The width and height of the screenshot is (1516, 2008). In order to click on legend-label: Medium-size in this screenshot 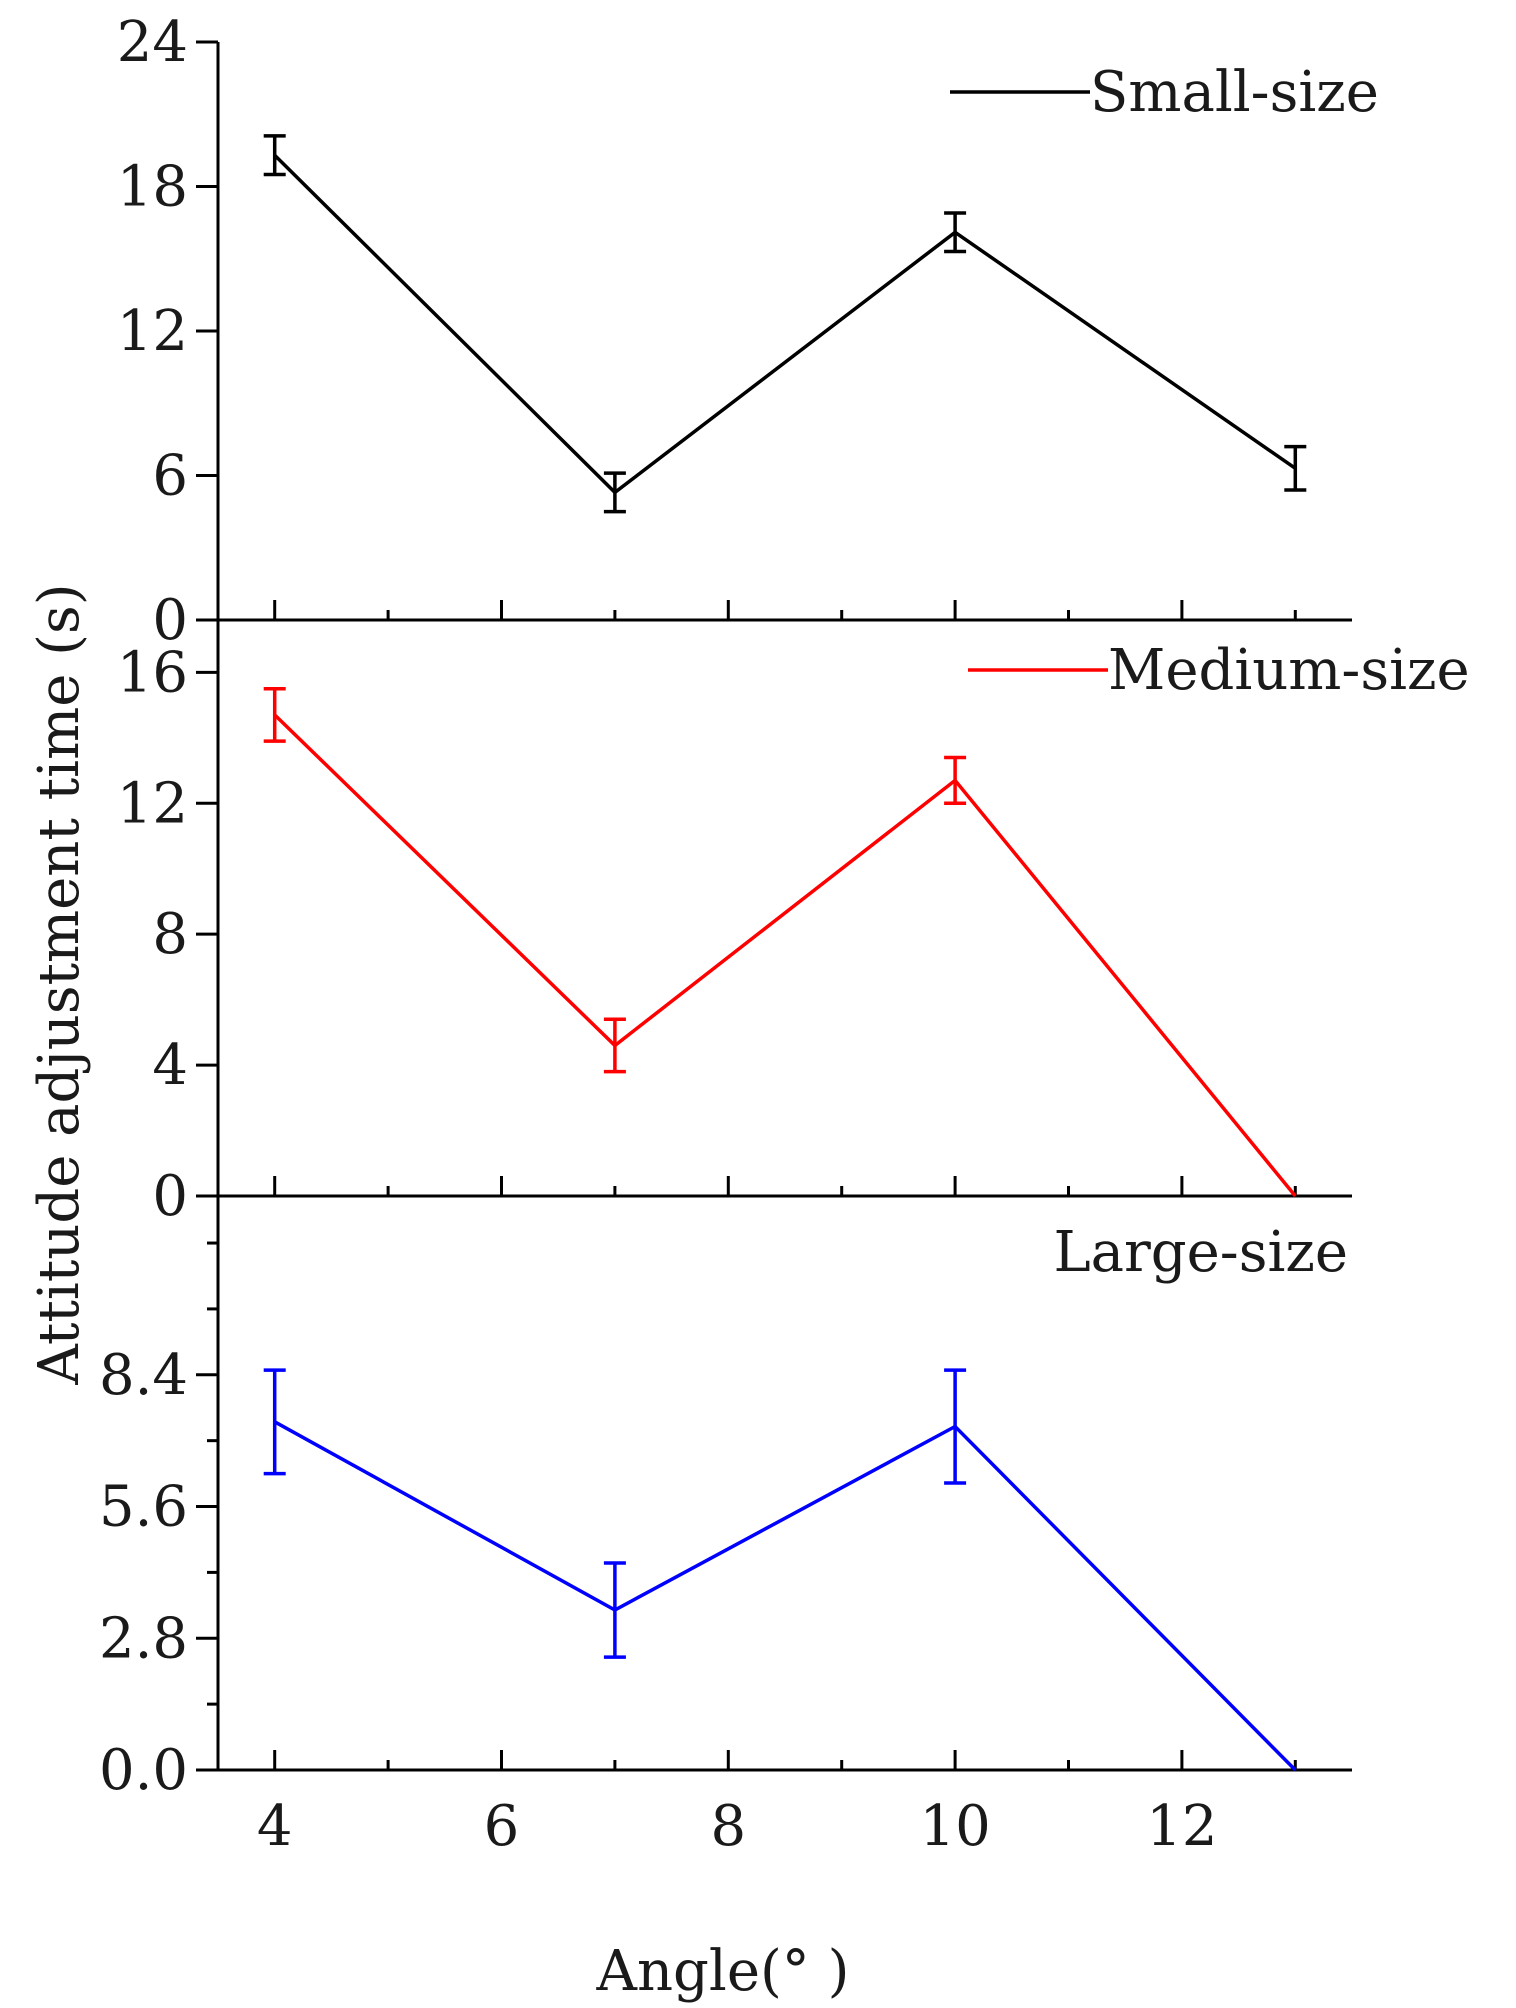, I will do `click(1289, 670)`.